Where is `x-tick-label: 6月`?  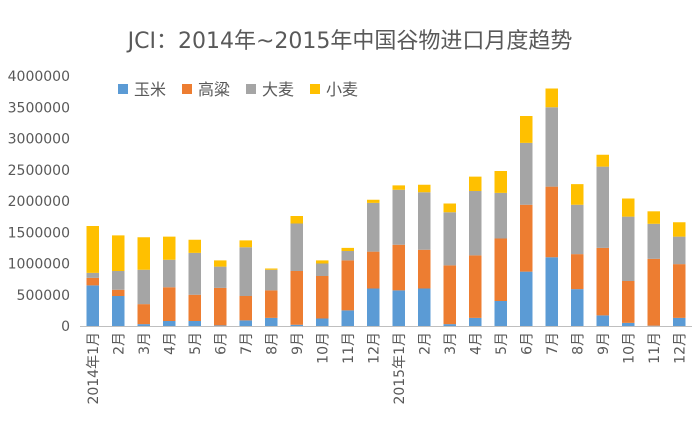
x-tick-label: 6月 is located at coordinates (527, 343).